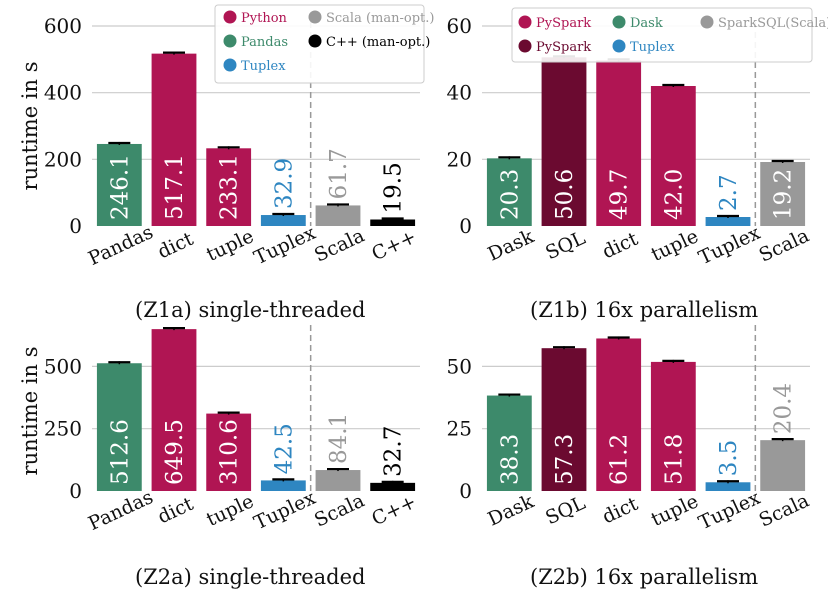 Image resolution: width=828 pixels, height=603 pixels. I want to click on data-label: 2.7, so click(729, 192).